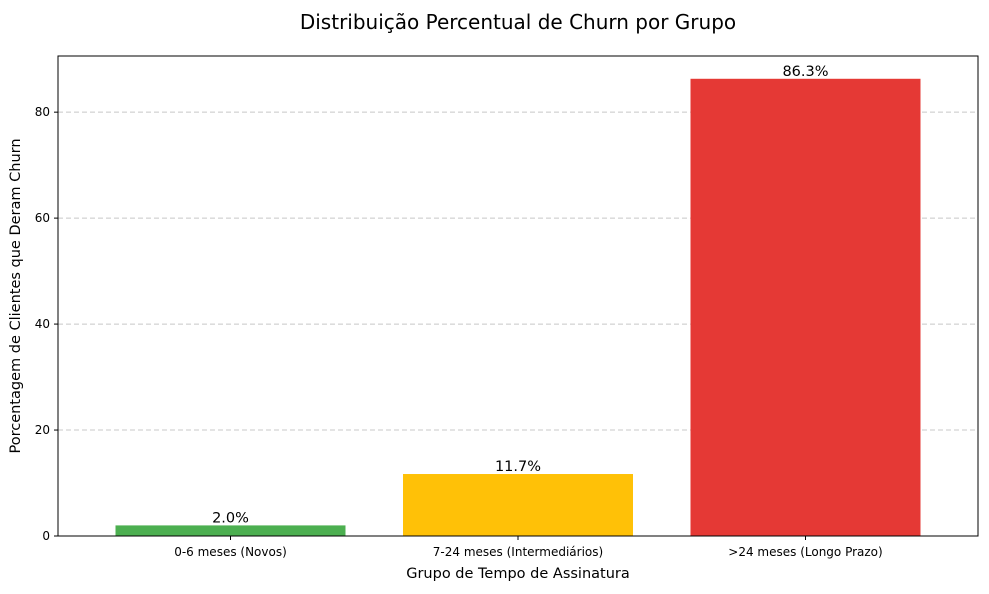  I want to click on x-axis-label: Grupo de Tempo de Assinatura, so click(518, 574).